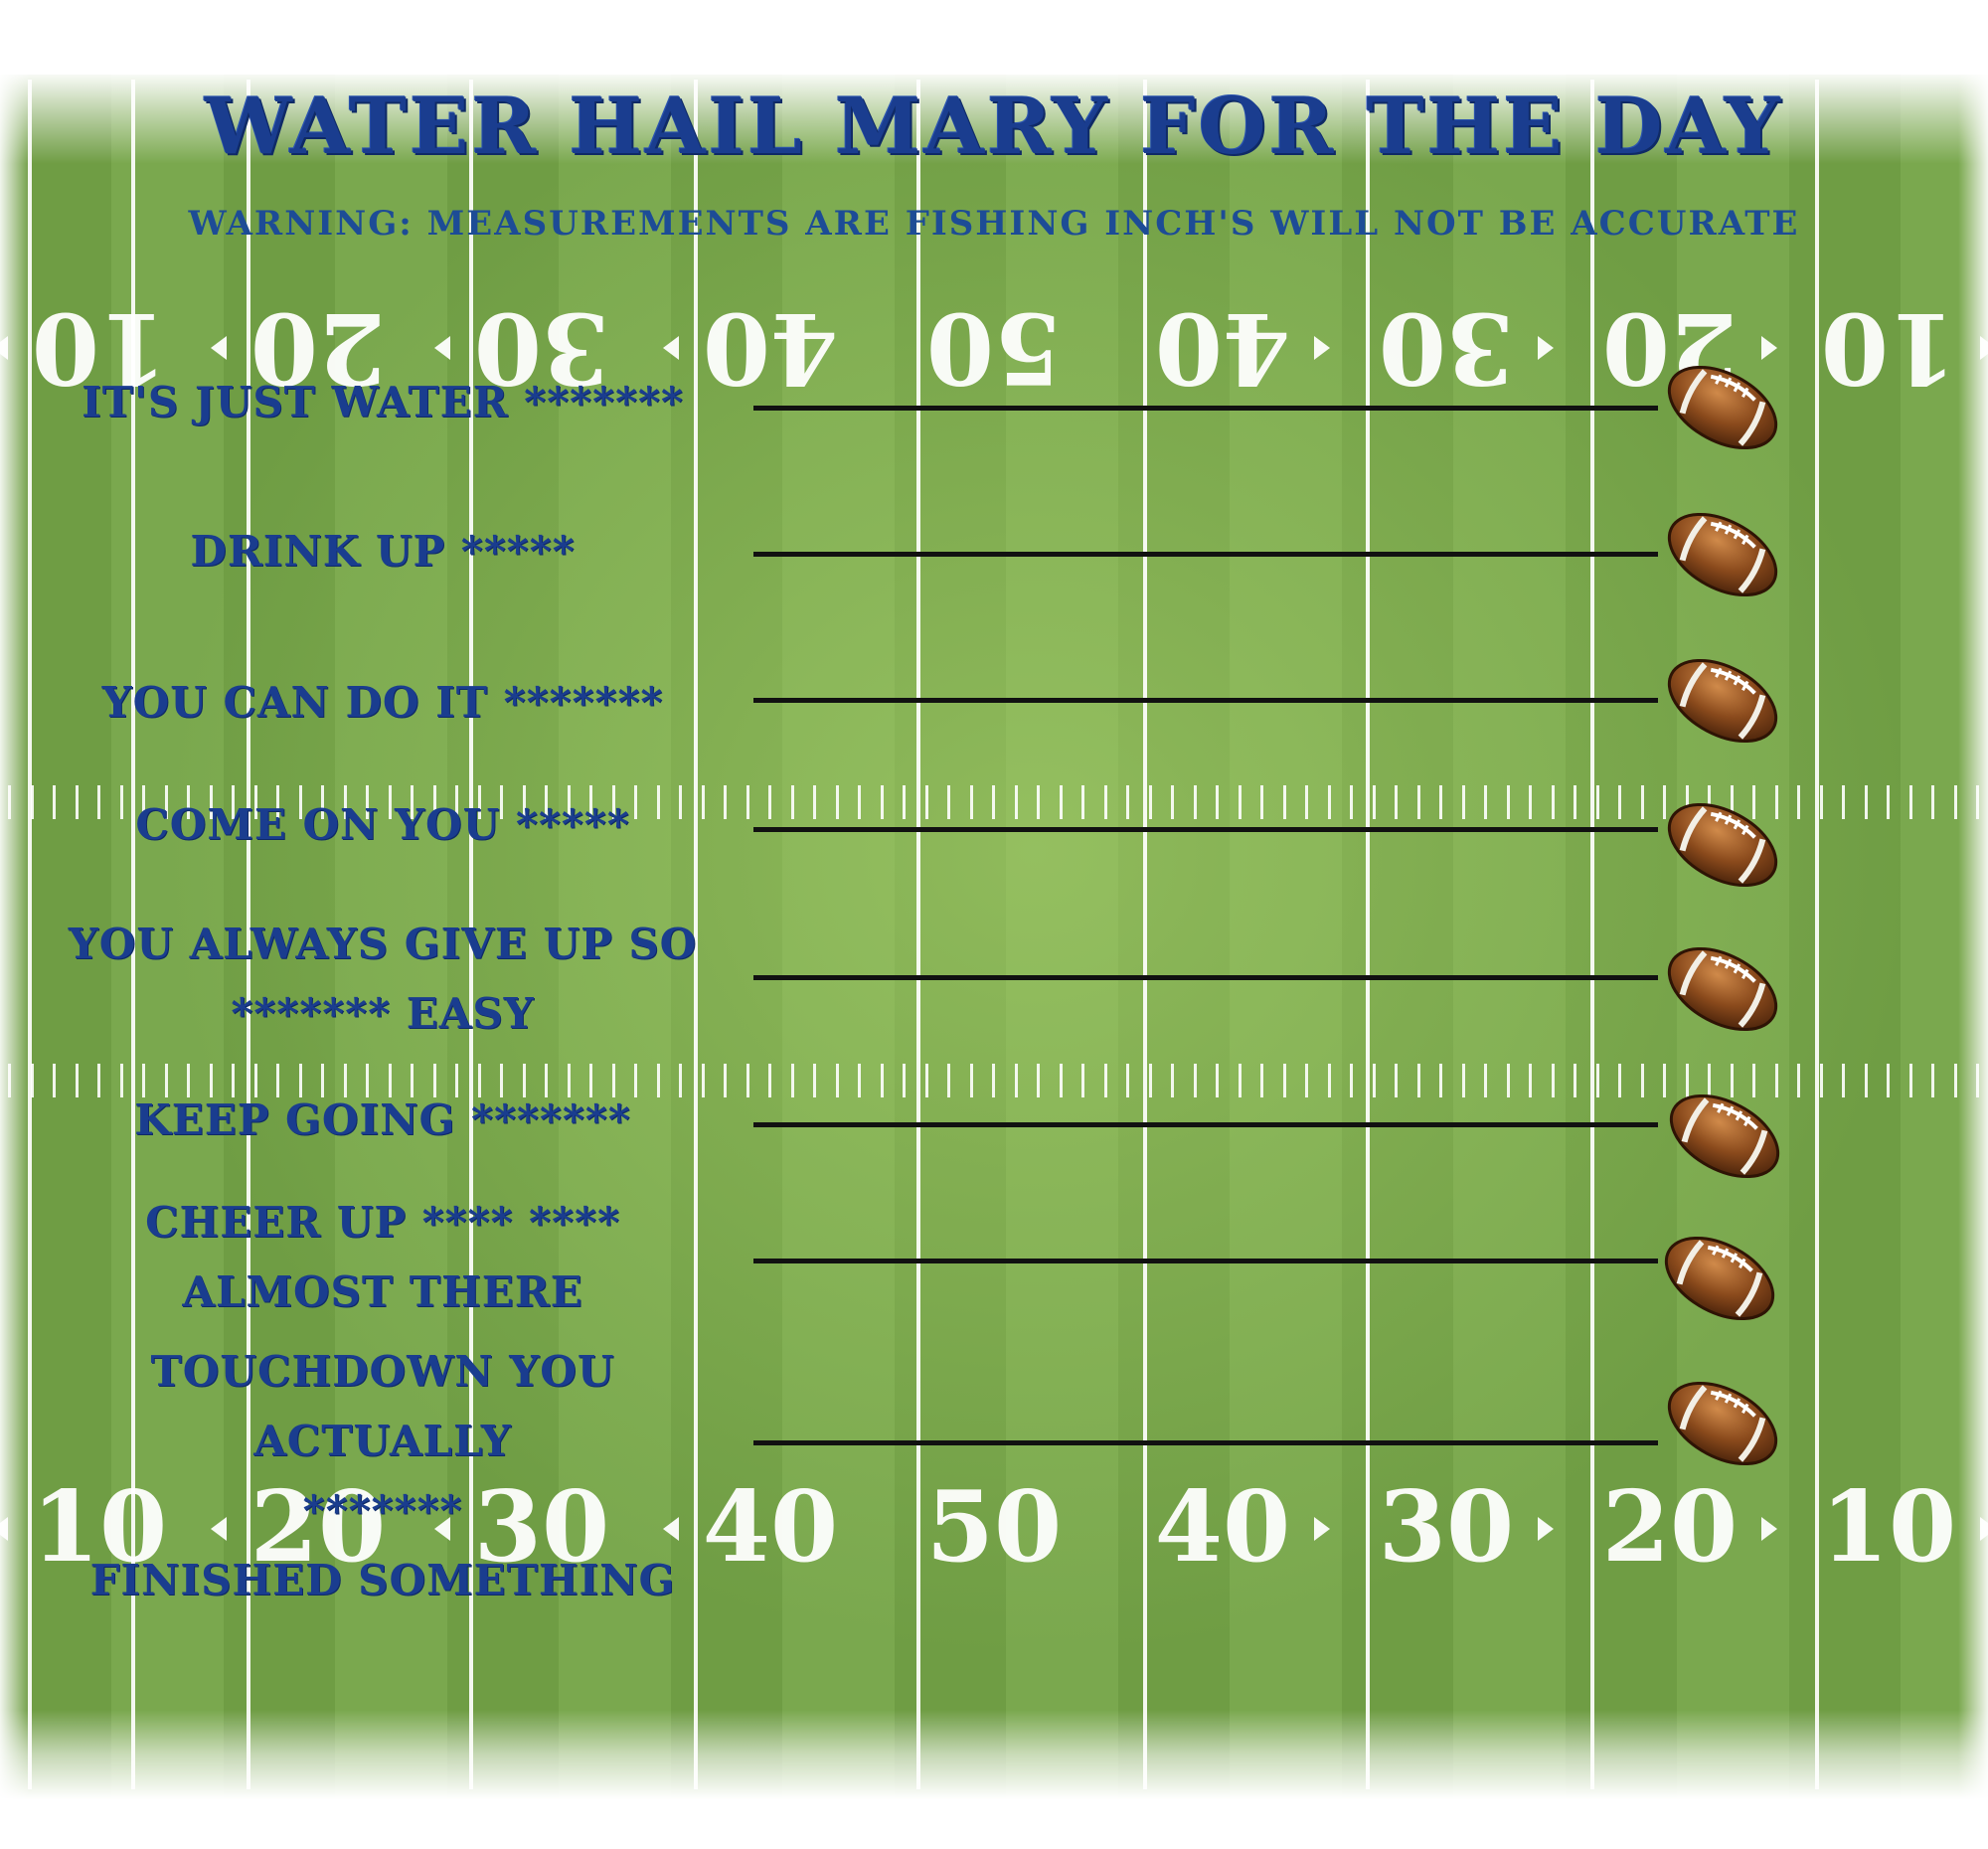  Describe the element at coordinates (1222, 348) in the screenshot. I see `top-yard-number: 40` at that location.